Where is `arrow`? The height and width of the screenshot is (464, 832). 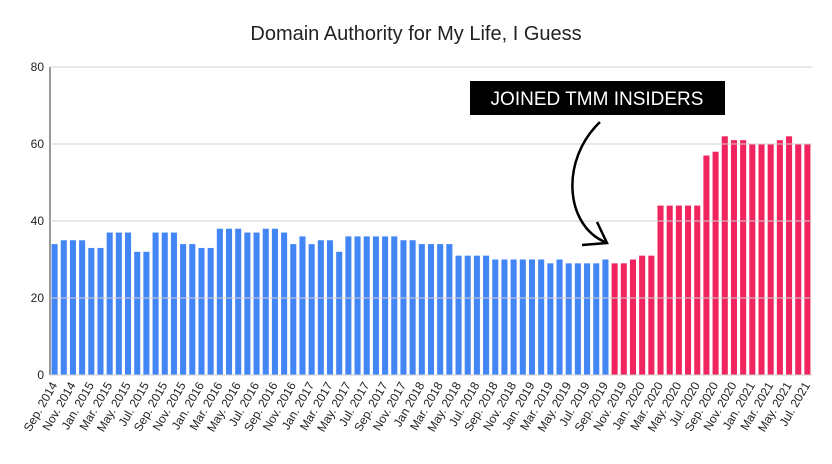
arrow is located at coordinates (588, 182).